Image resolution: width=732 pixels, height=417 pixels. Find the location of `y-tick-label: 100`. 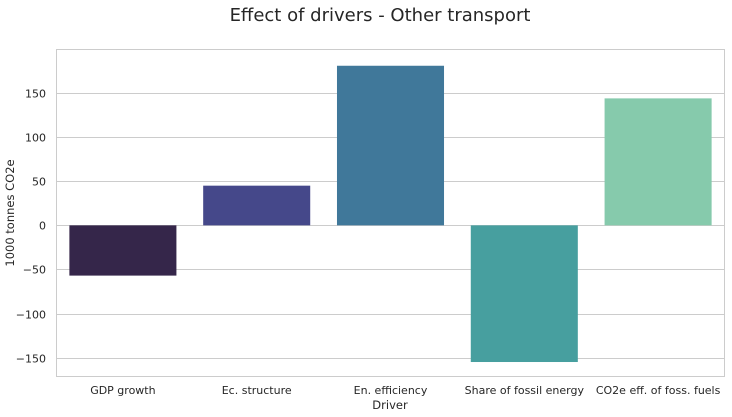

y-tick-label: 100 is located at coordinates (35, 138).